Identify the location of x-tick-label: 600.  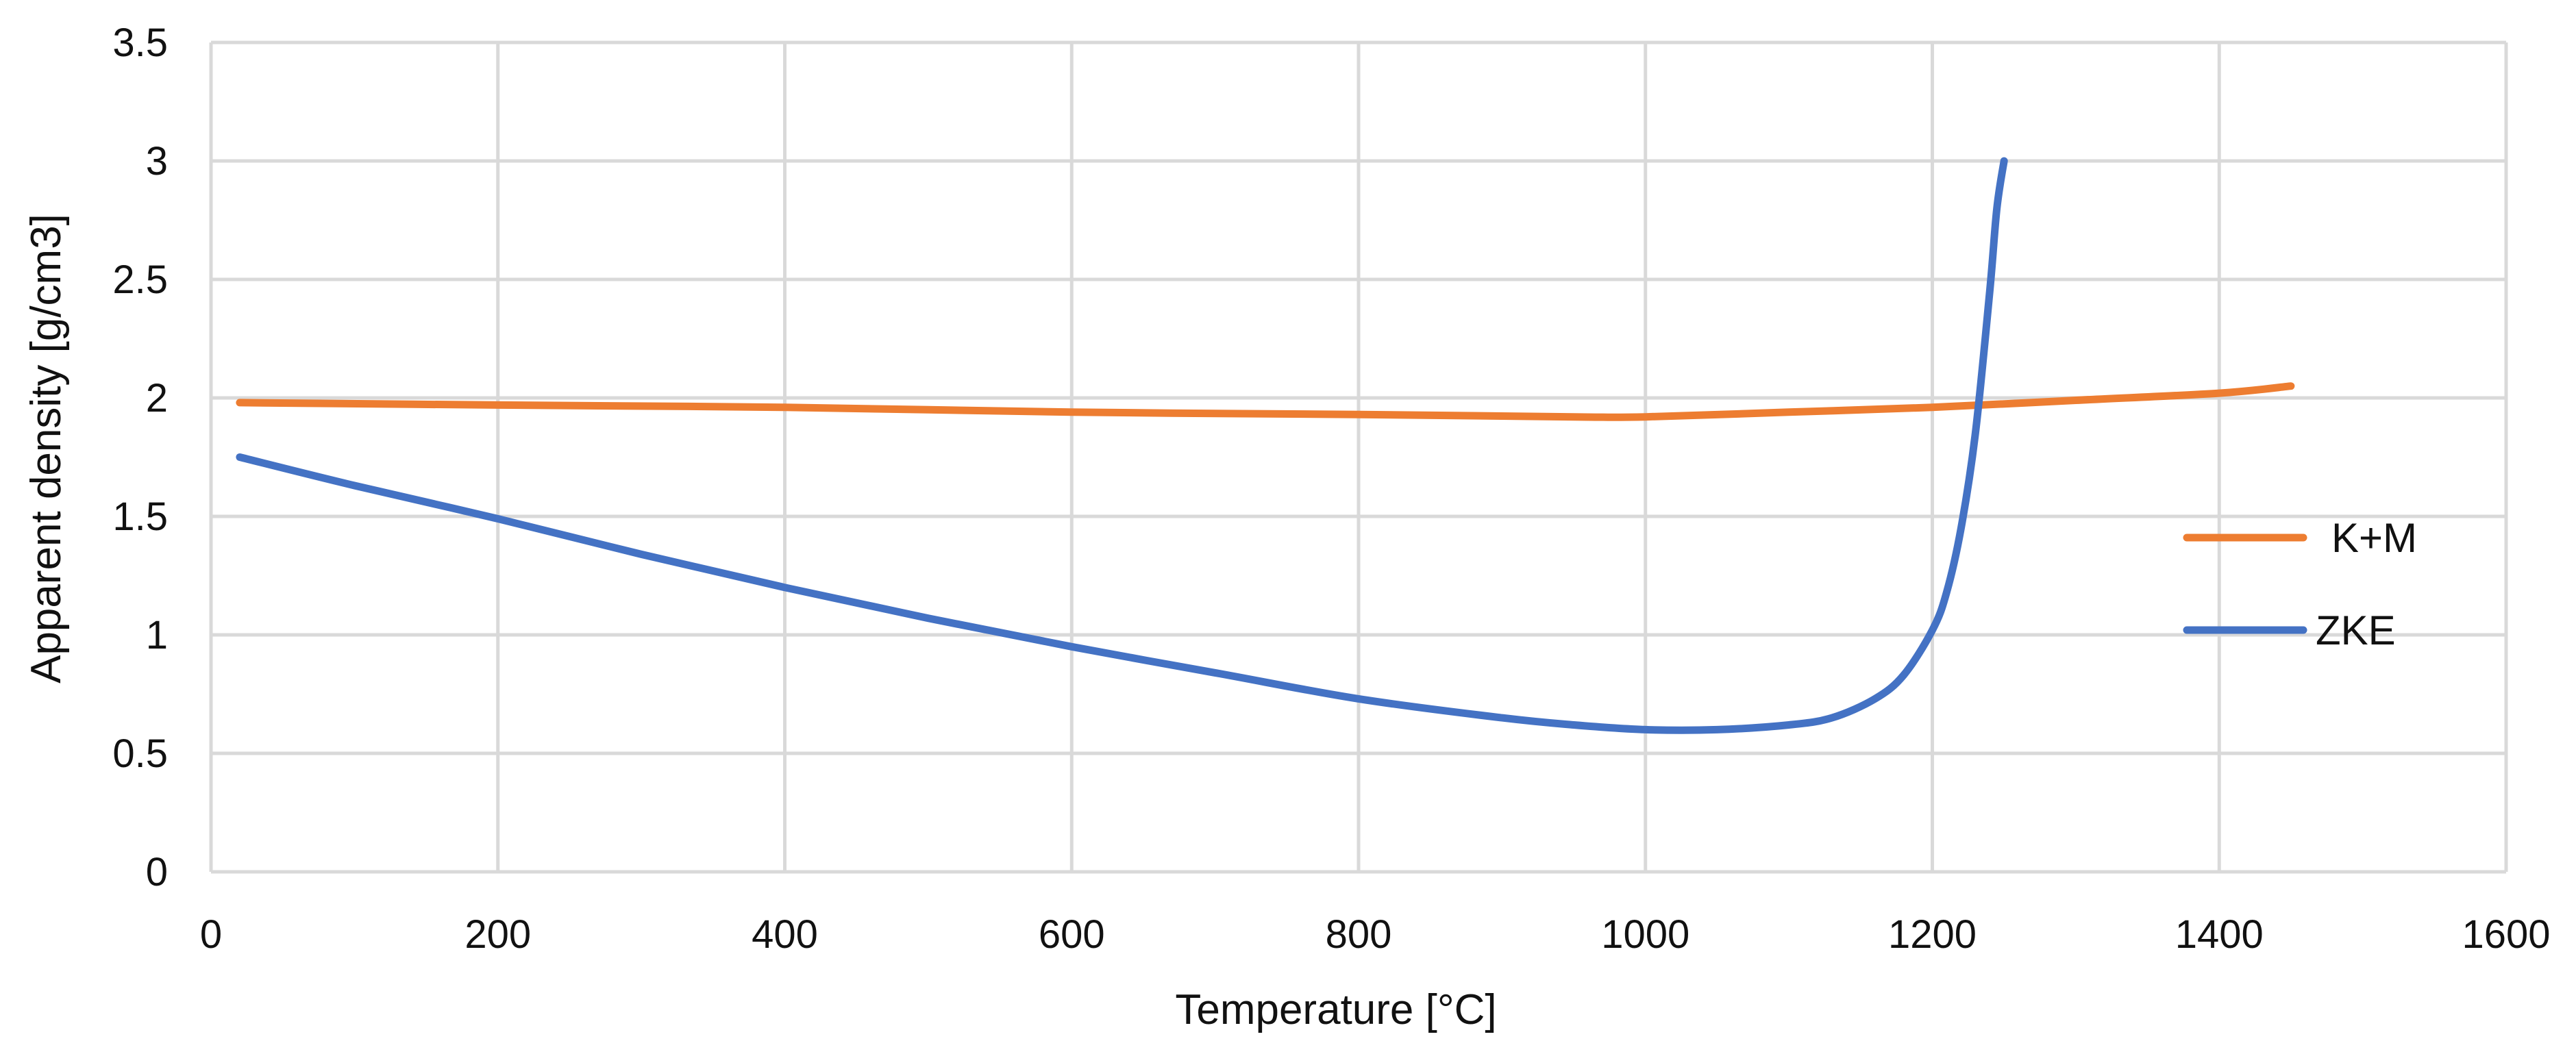
(1072, 934).